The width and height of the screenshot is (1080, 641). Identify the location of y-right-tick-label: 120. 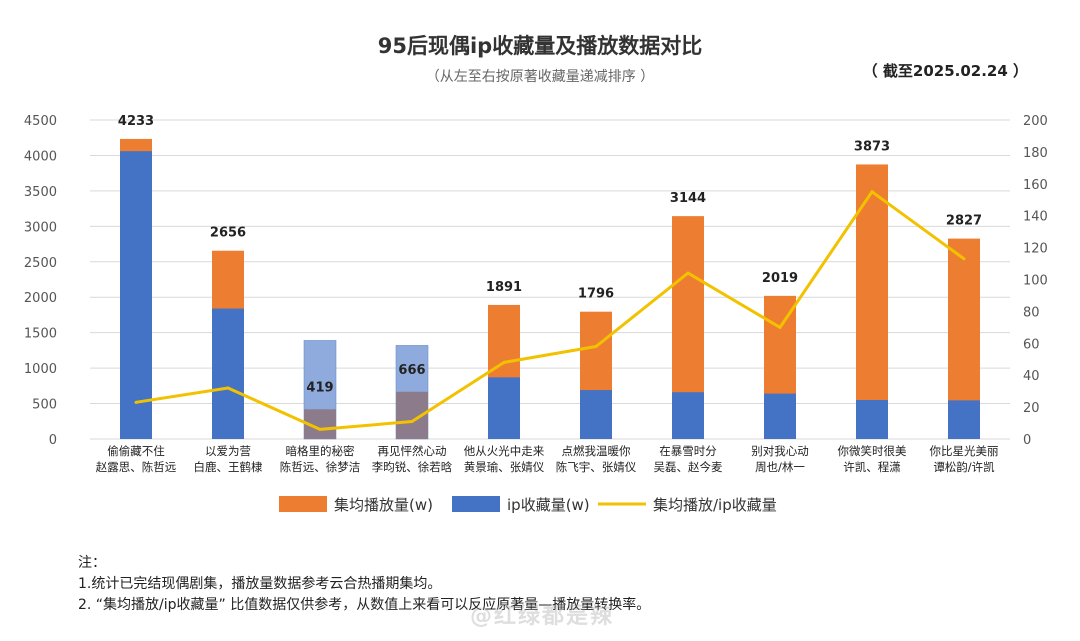
(1035, 249).